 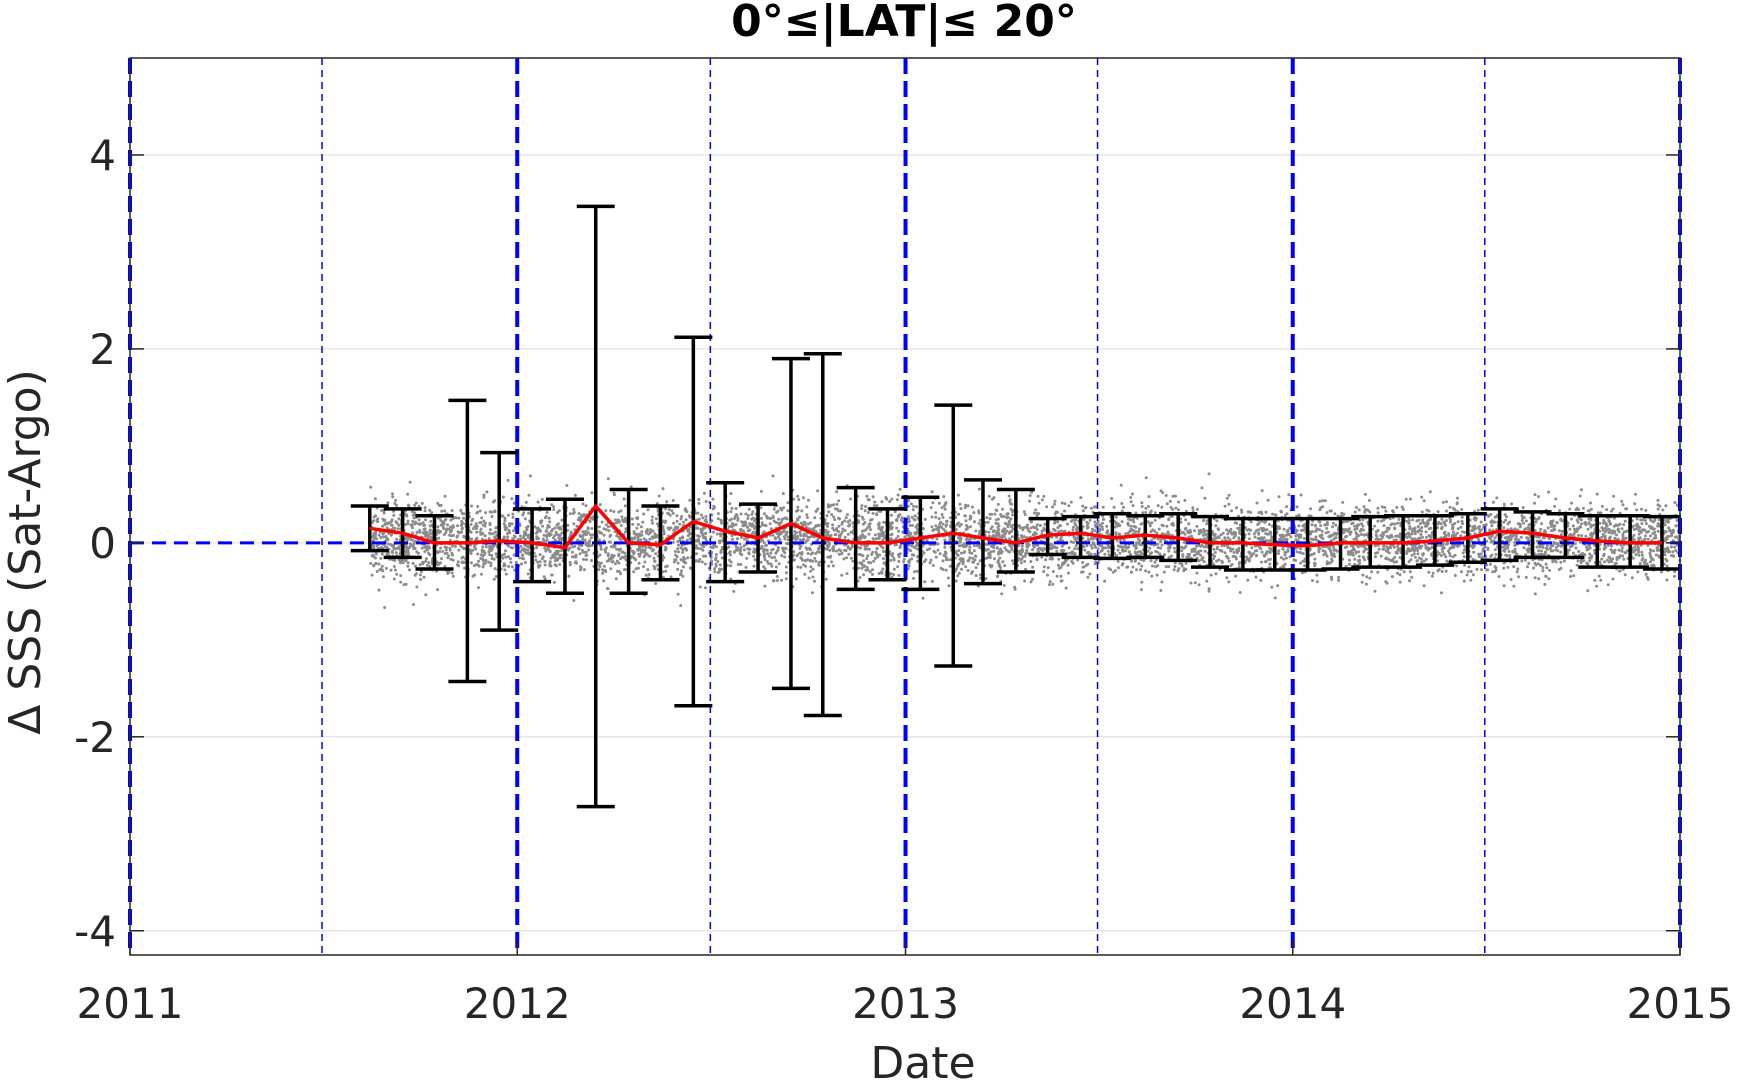 What do you see at coordinates (904, 23) in the screenshot?
I see `chart-title: 0°≤|LAT|≤ 20°` at bounding box center [904, 23].